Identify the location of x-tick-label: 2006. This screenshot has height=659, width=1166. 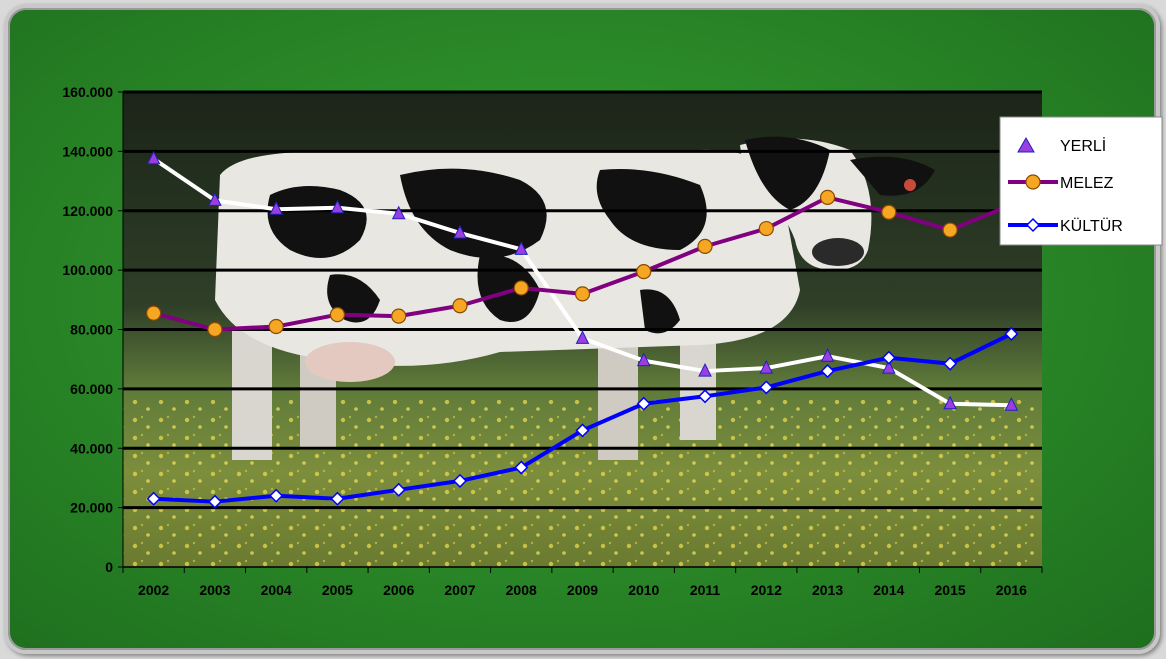
(398, 590).